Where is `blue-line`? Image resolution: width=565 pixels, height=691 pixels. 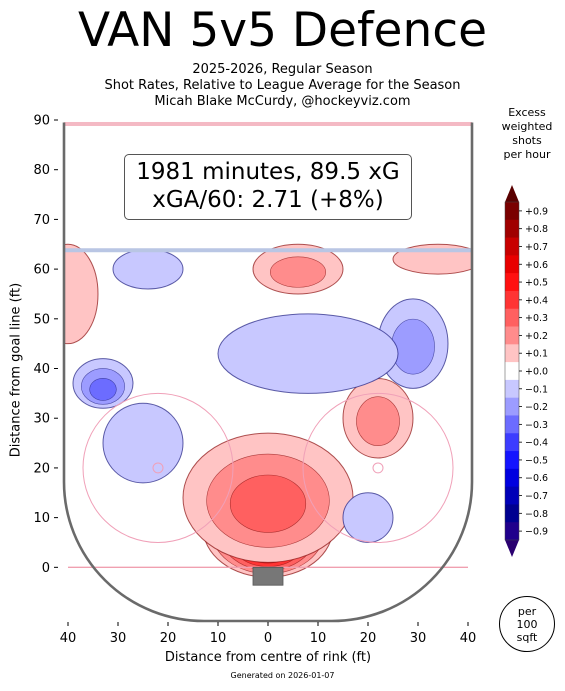 blue-line is located at coordinates (268, 250).